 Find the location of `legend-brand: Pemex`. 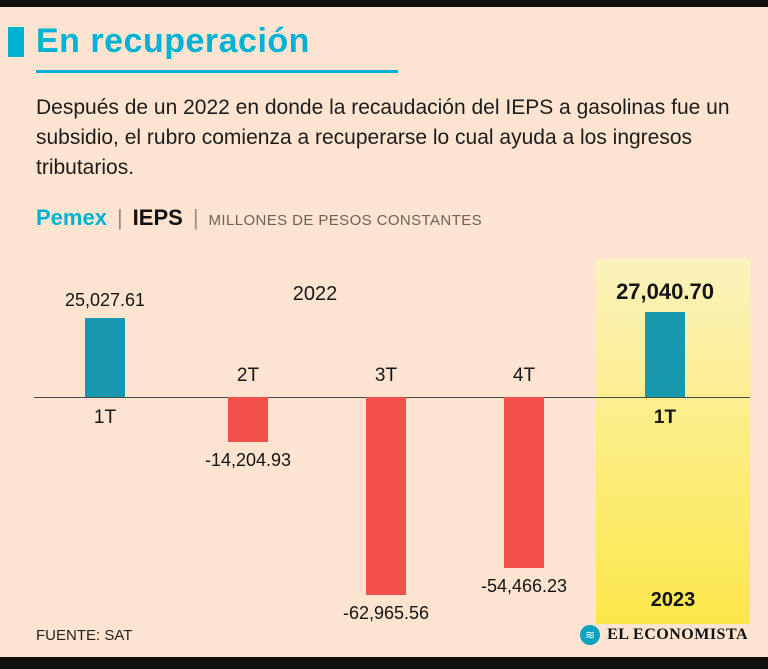

legend-brand: Pemex is located at coordinates (71, 218).